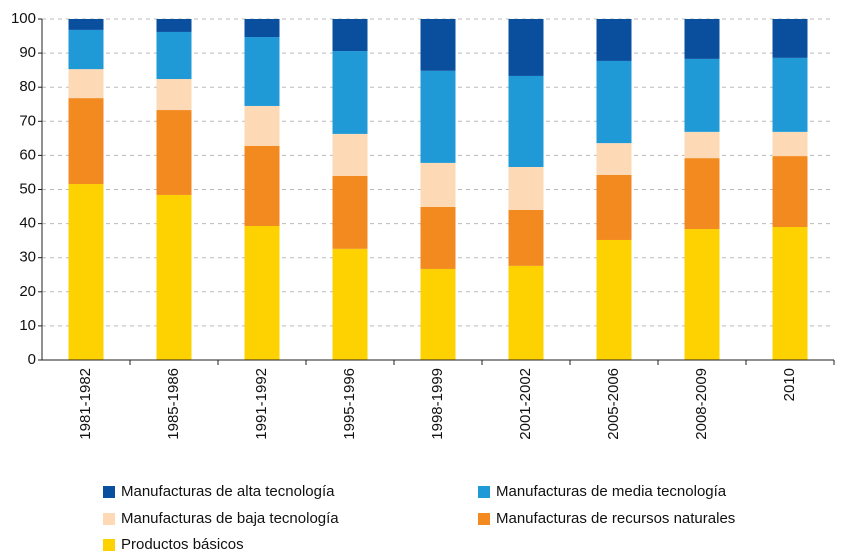 The height and width of the screenshot is (551, 842). What do you see at coordinates (437, 404) in the screenshot?
I see `x-tick-label: 1998-1999` at bounding box center [437, 404].